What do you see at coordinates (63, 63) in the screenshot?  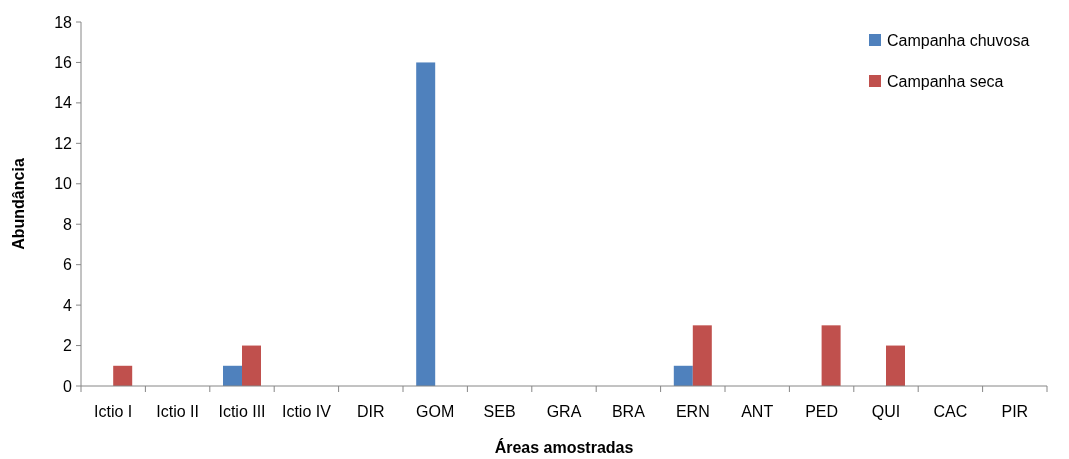 I see `y-tick-label: 16` at bounding box center [63, 63].